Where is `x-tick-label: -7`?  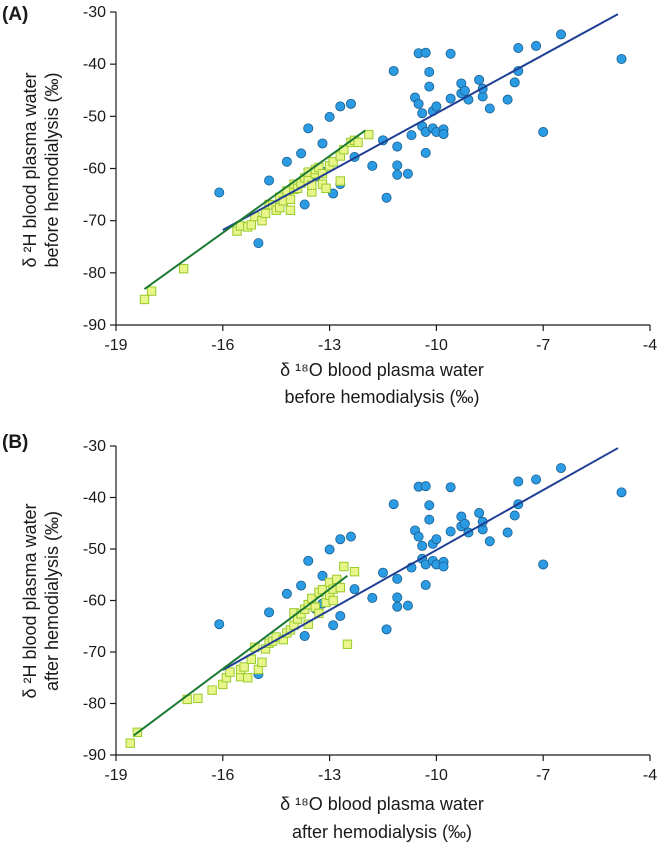 x-tick-label: -7 is located at coordinates (543, 775).